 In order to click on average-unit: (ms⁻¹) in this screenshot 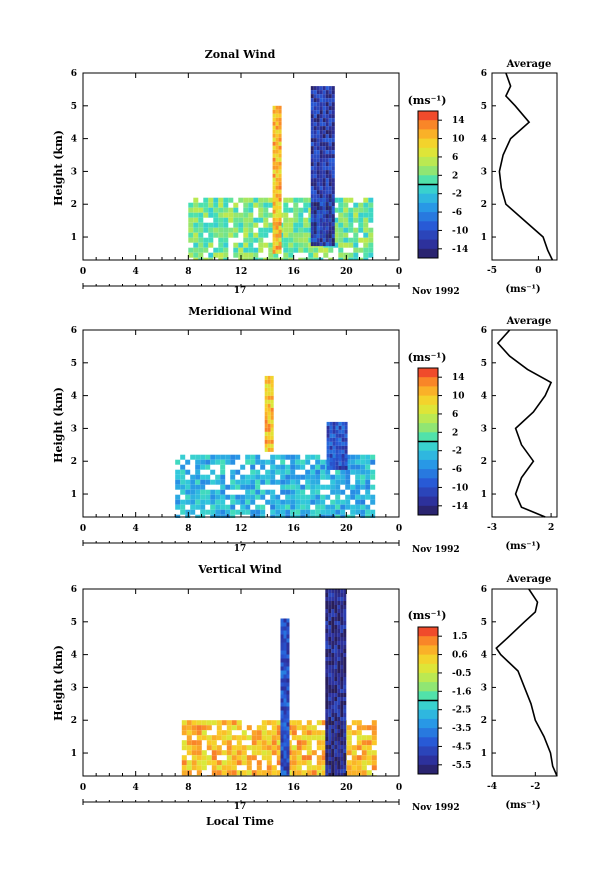, I will do `click(522, 289)`.